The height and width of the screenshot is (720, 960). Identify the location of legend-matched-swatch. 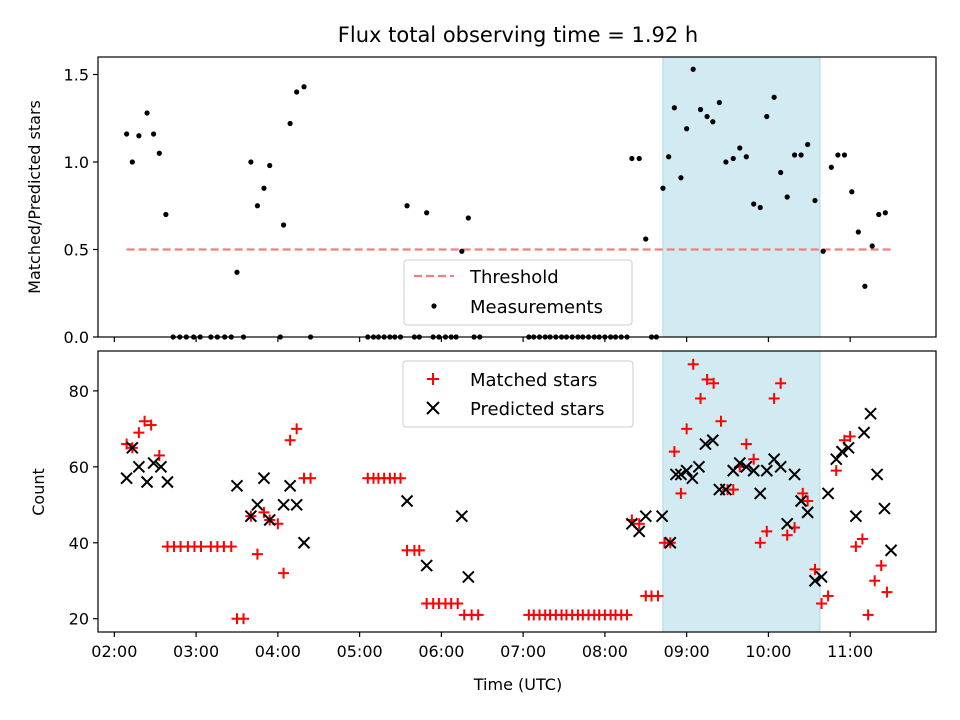
(433, 379).